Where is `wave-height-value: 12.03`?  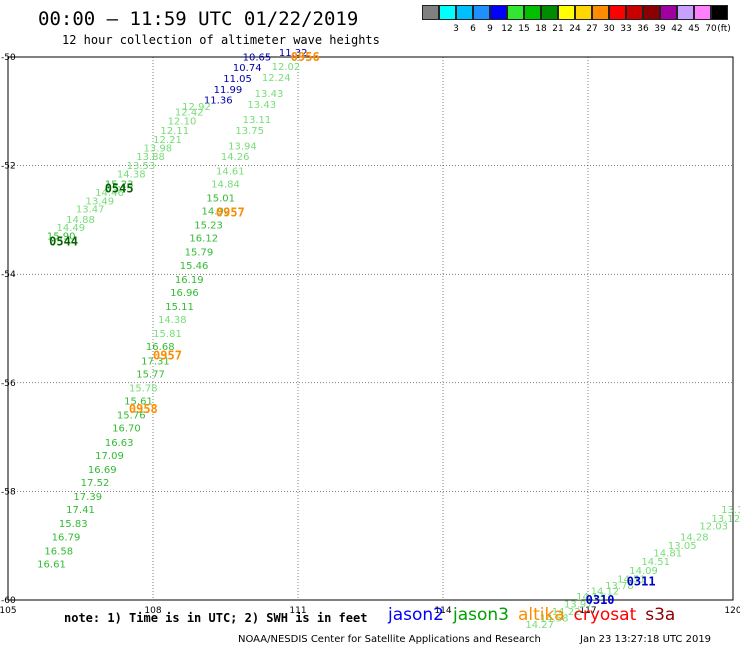
wave-height-value: 12.03 is located at coordinates (713, 526).